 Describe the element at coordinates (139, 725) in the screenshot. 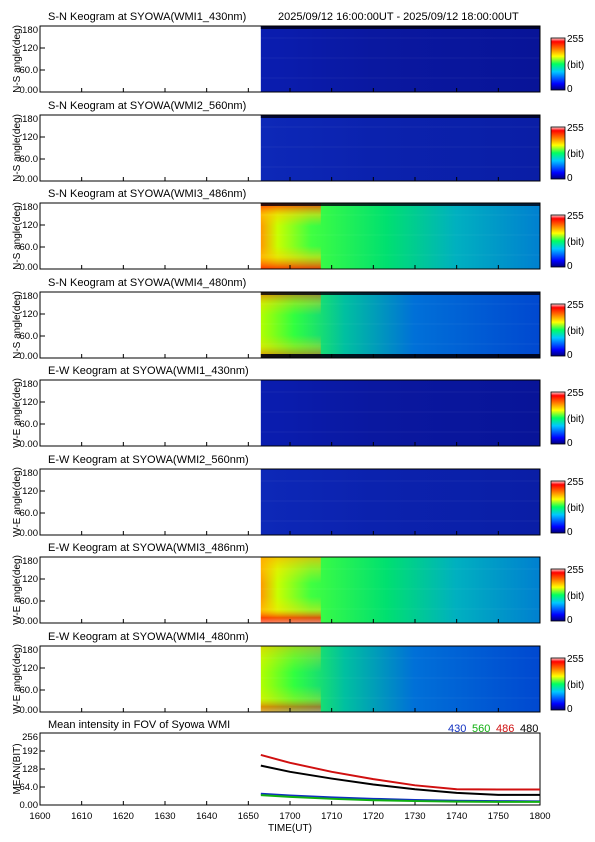

I see `line-chart-title: Mean intensity in FOV of Syowa WMI` at that location.